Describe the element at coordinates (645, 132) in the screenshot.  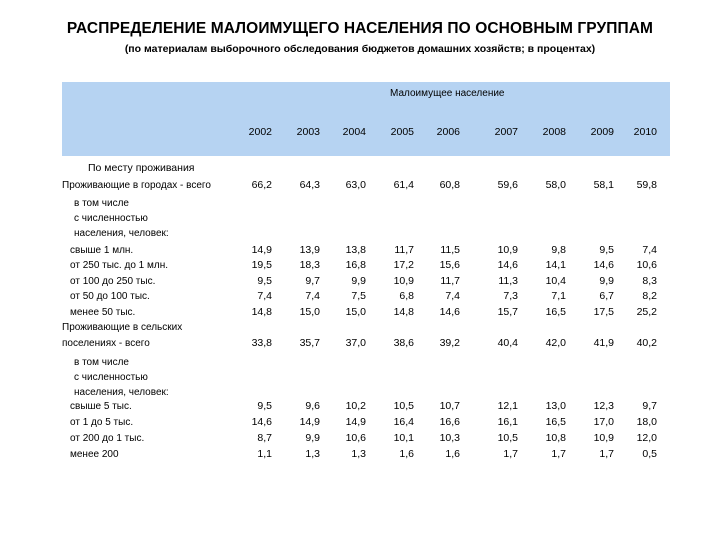
I see `year-header: 2010` at that location.